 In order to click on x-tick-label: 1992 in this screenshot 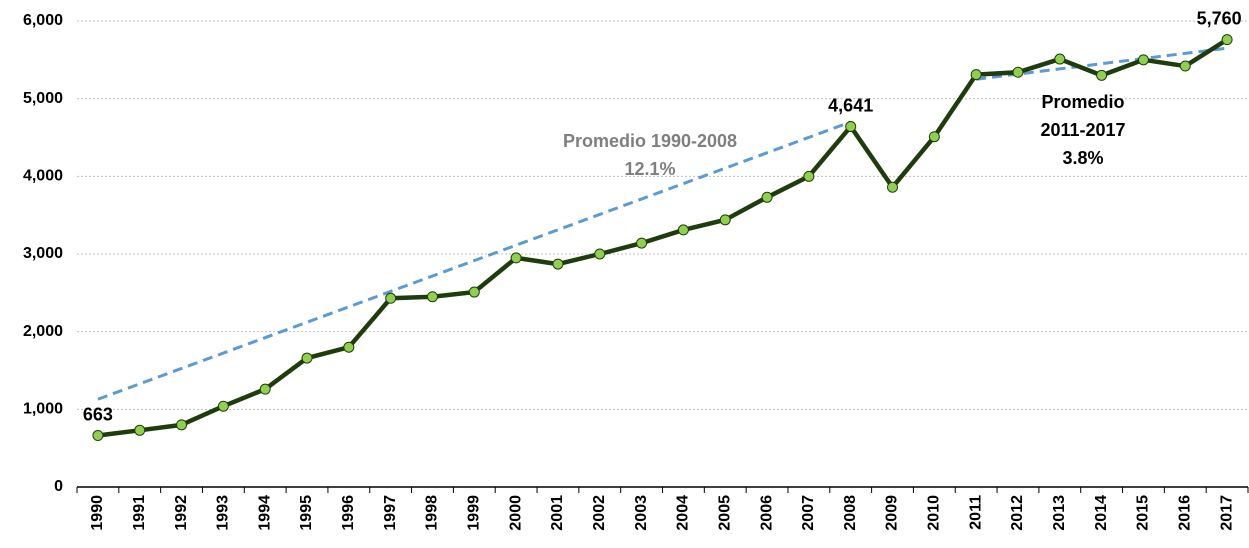, I will do `click(181, 513)`.